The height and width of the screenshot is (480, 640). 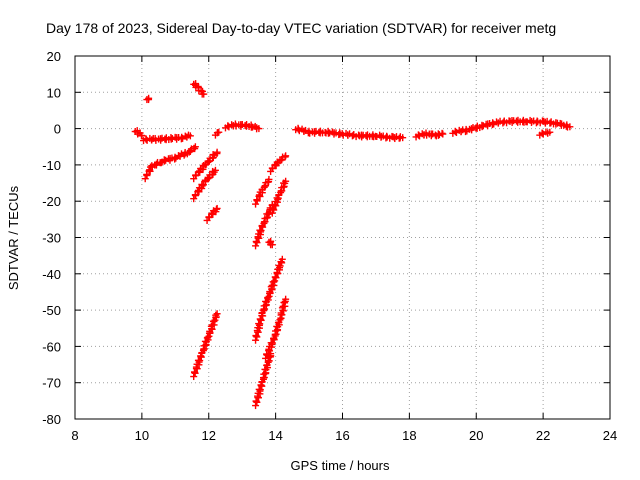 I want to click on y-axis-label: SDTVAR / TECUs, so click(x=13, y=237).